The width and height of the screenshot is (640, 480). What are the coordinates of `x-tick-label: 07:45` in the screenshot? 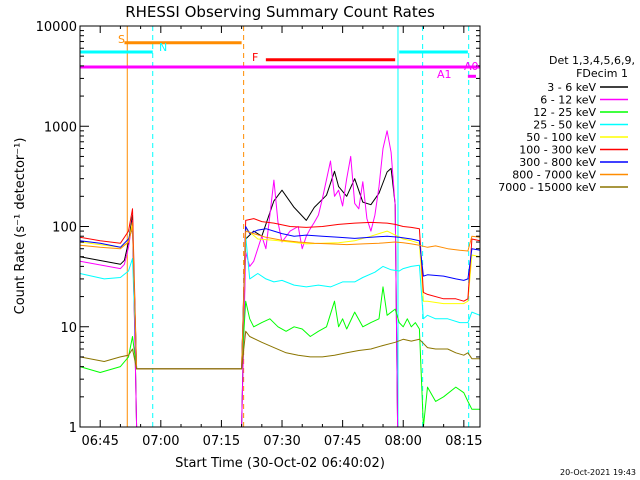 It's located at (342, 441).